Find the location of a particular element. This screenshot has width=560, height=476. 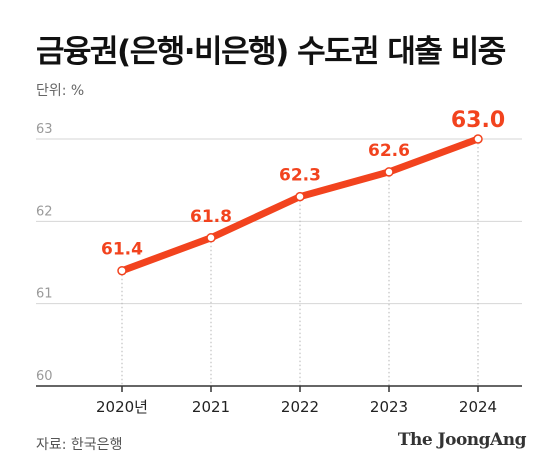

unit-label: 단위: % is located at coordinates (60, 91).